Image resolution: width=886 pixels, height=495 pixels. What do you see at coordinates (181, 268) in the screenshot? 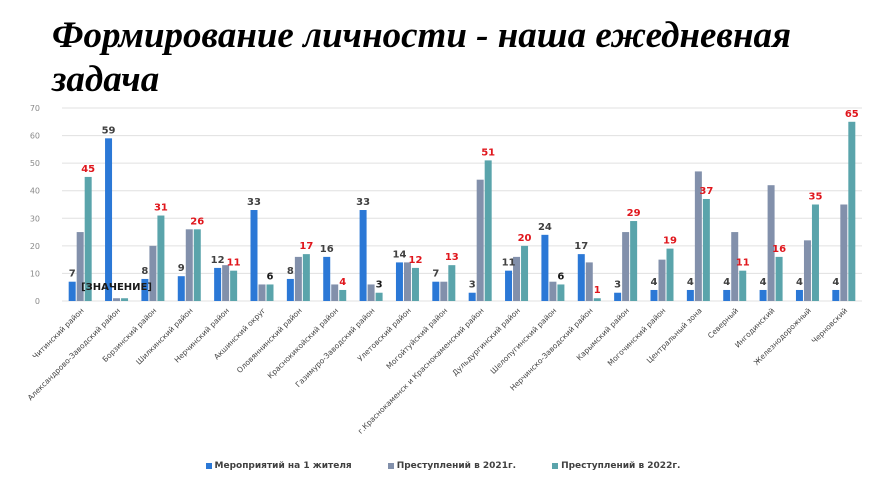
I see `data-label: 9` at bounding box center [181, 268].